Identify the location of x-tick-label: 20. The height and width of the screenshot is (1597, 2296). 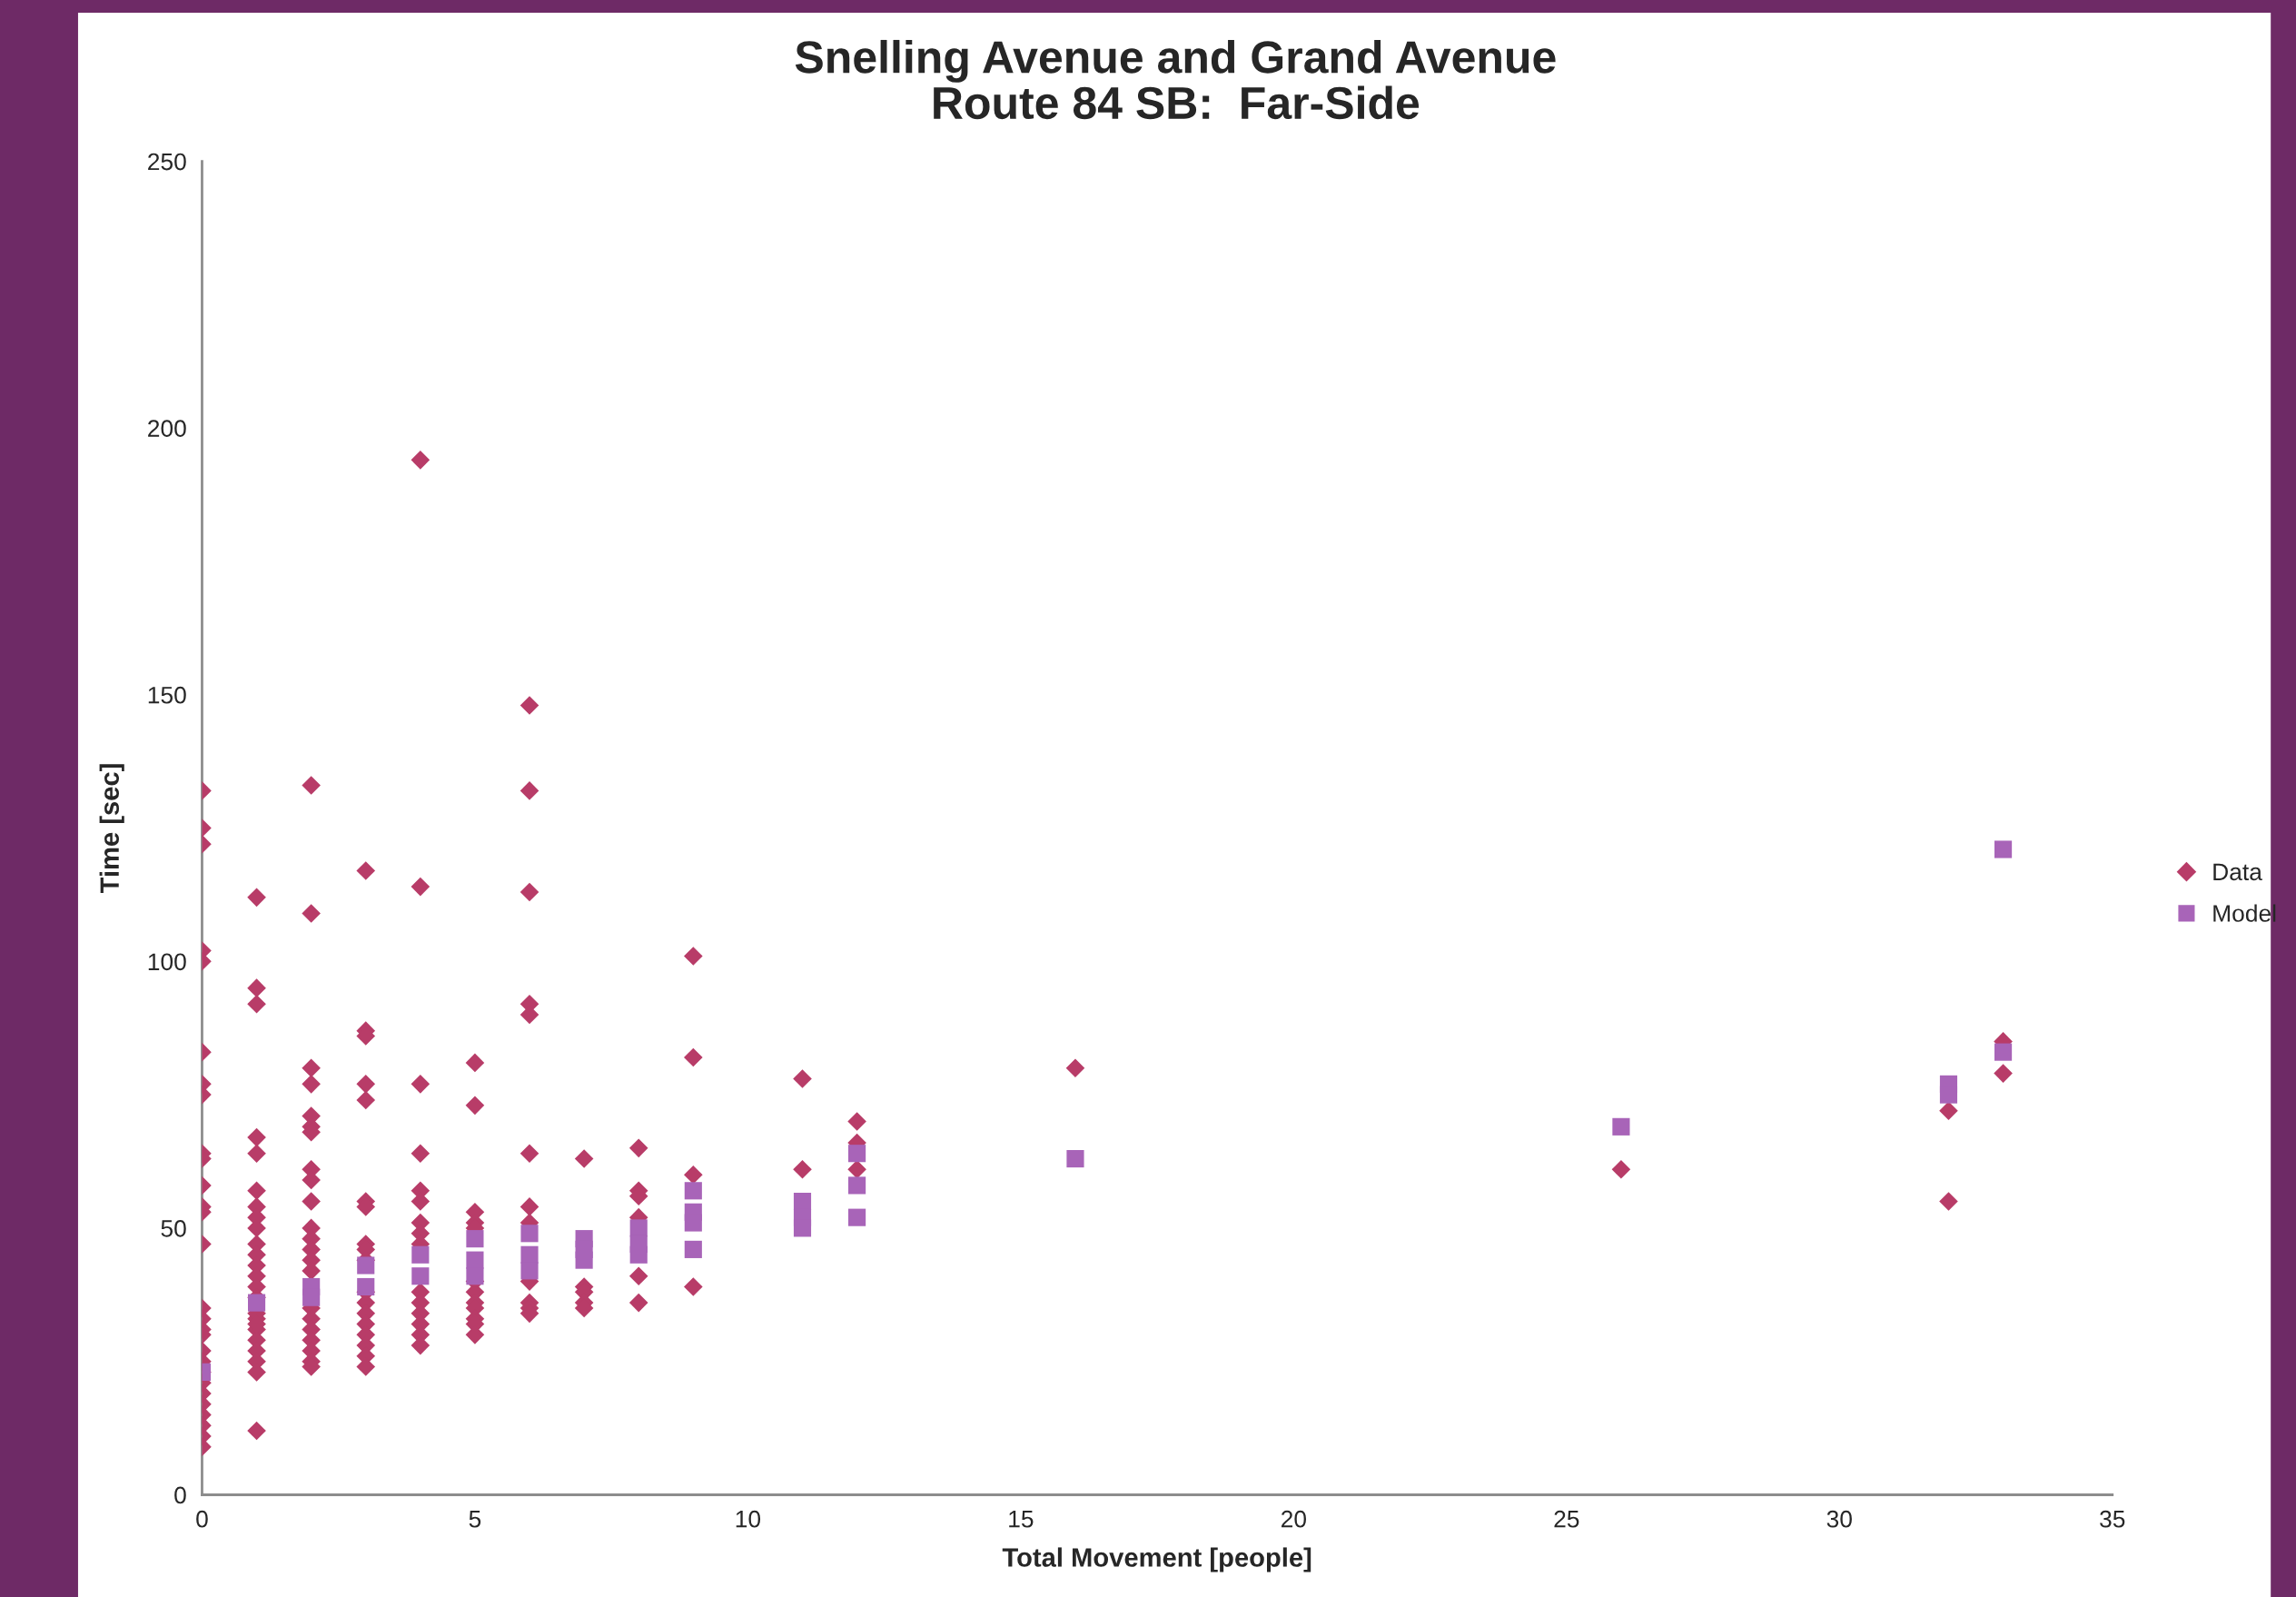
(1294, 1519).